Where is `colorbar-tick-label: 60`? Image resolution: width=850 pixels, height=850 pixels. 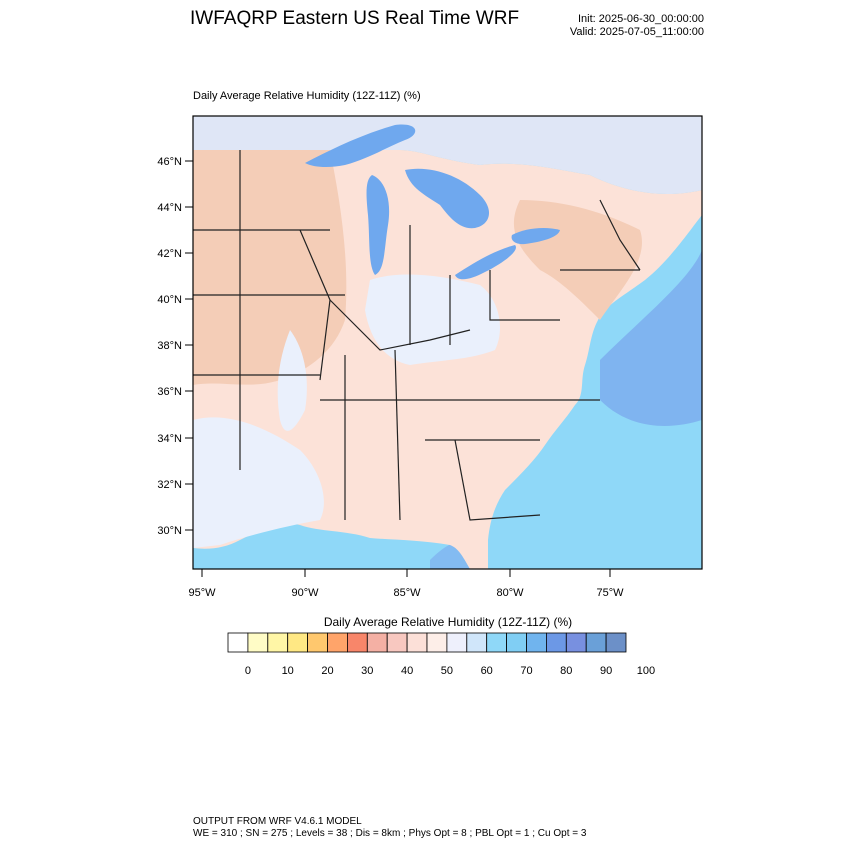 colorbar-tick-label: 60 is located at coordinates (487, 671).